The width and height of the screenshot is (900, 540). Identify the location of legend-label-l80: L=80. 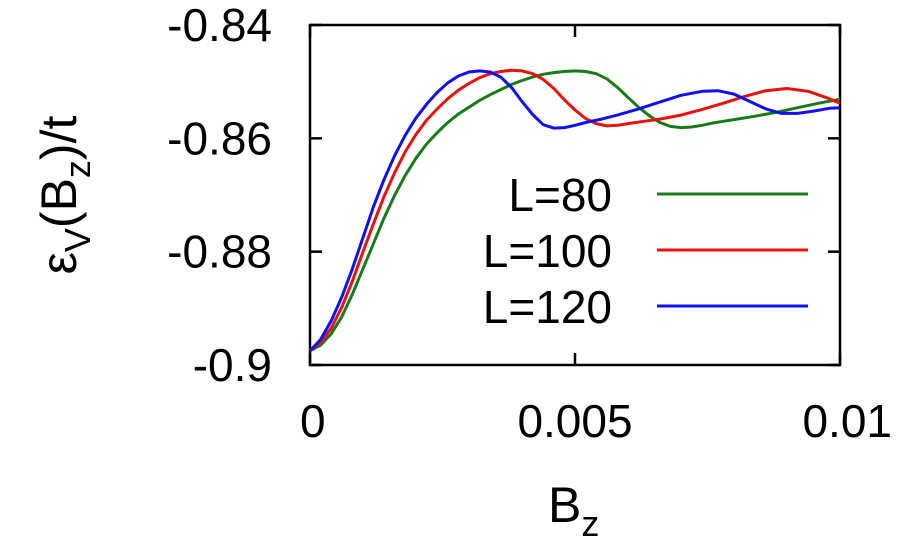
(560, 195).